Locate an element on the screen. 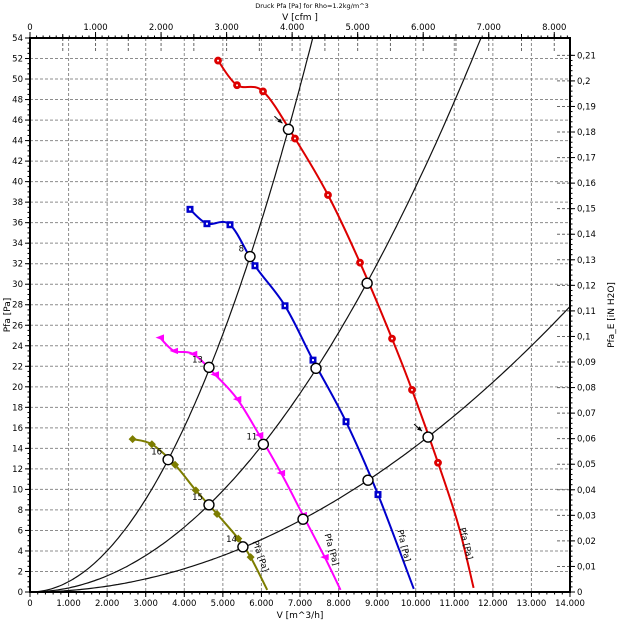 The width and height of the screenshot is (624, 624). svg-text: 26 is located at coordinates (17, 326).